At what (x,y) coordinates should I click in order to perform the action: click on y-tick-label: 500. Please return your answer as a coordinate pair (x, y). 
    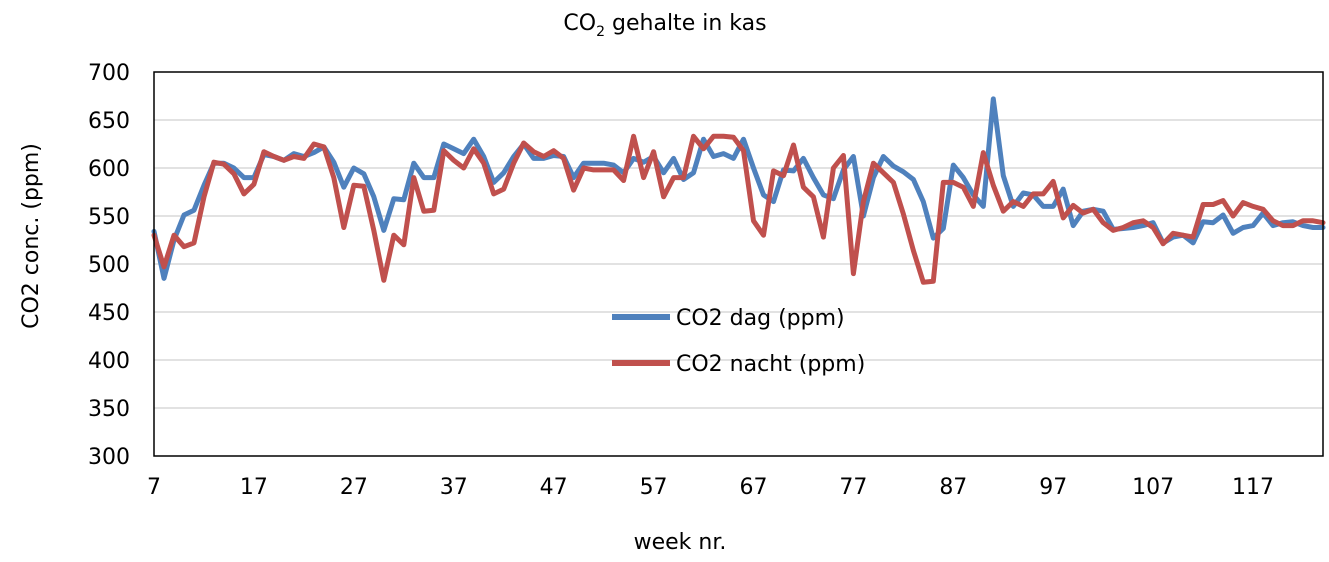
    Looking at the image, I should click on (109, 265).